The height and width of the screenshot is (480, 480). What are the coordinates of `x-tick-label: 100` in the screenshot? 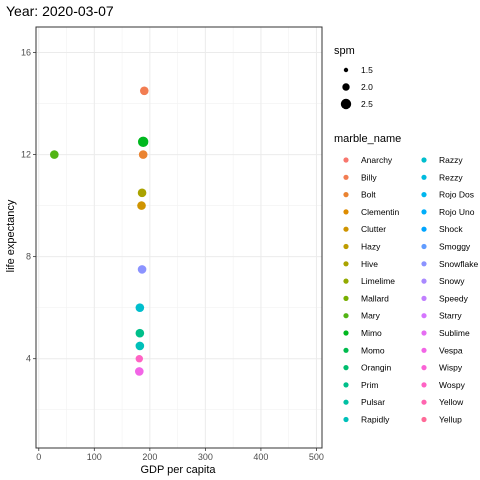 It's located at (94, 457).